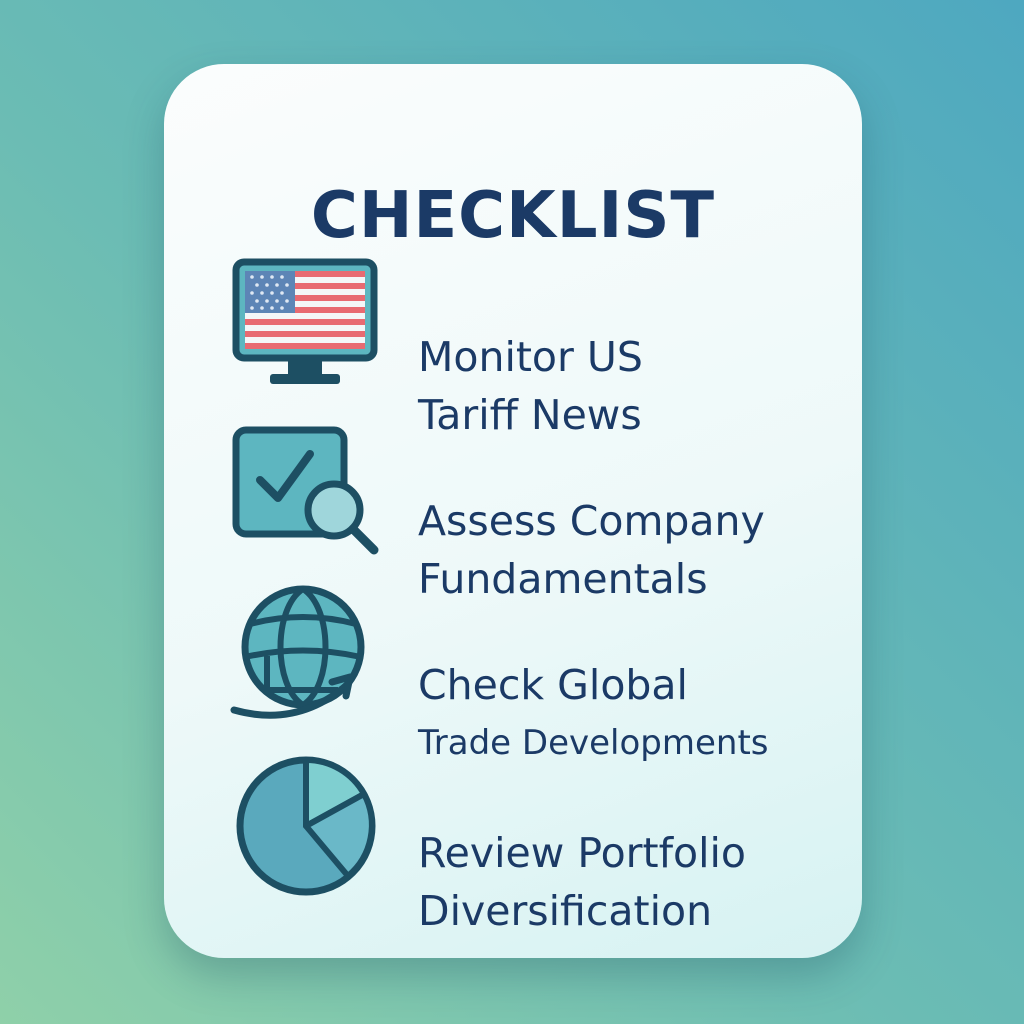 This screenshot has width=1024, height=1024. I want to click on flag-monitor-icon, so click(305, 321).